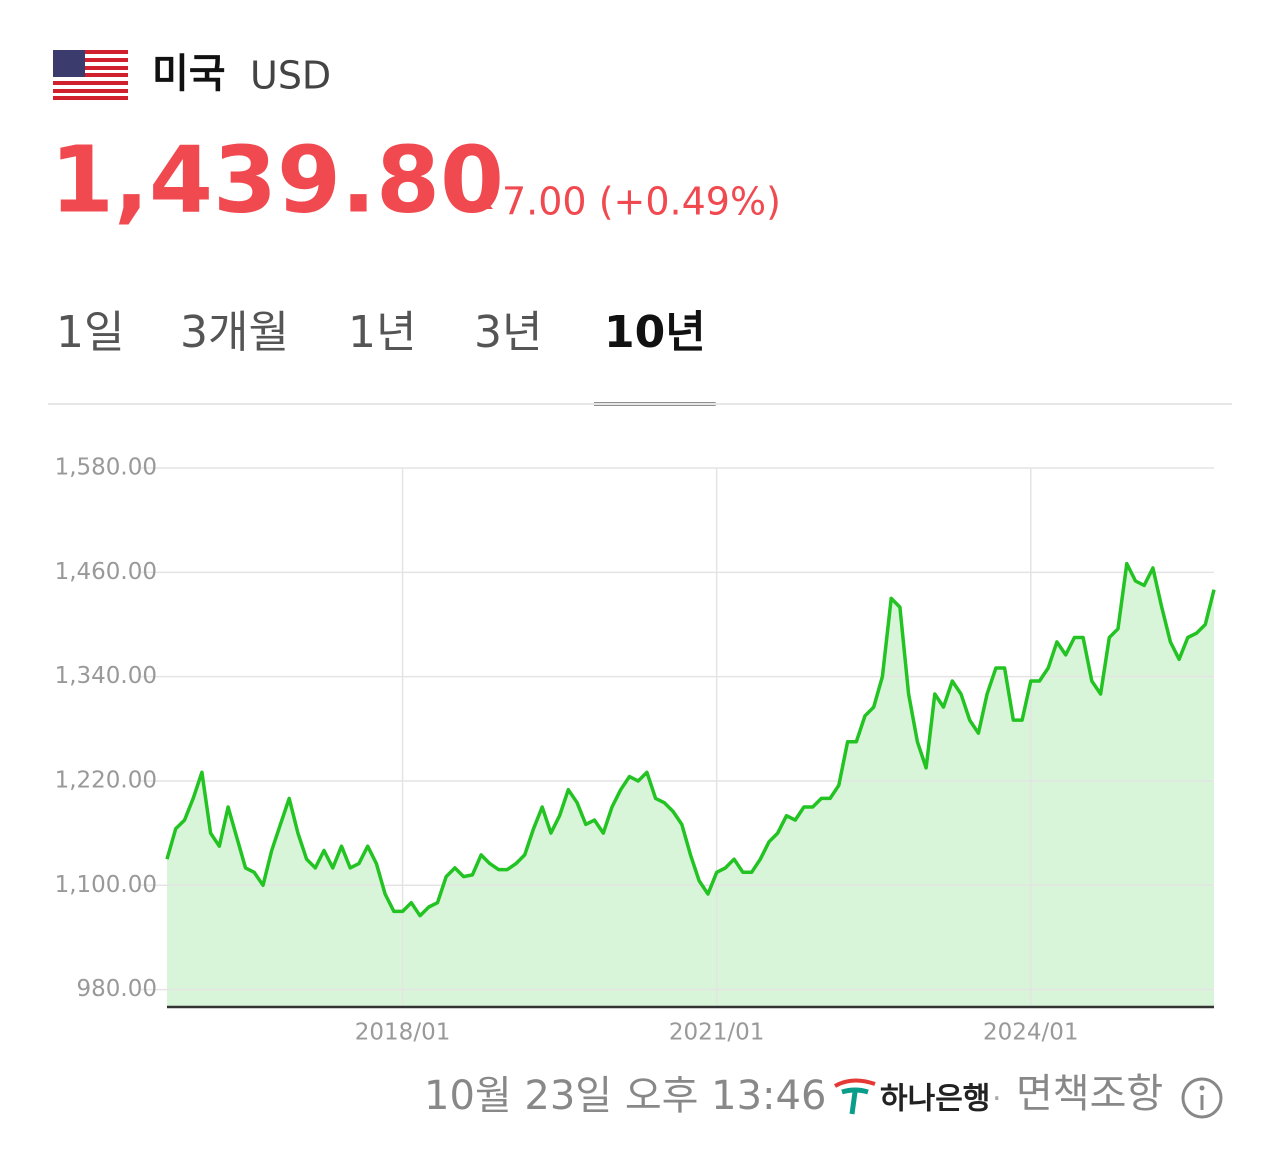 The width and height of the screenshot is (1280, 1157). What do you see at coordinates (106, 885) in the screenshot?
I see `y-tick-label: 1,100.00` at bounding box center [106, 885].